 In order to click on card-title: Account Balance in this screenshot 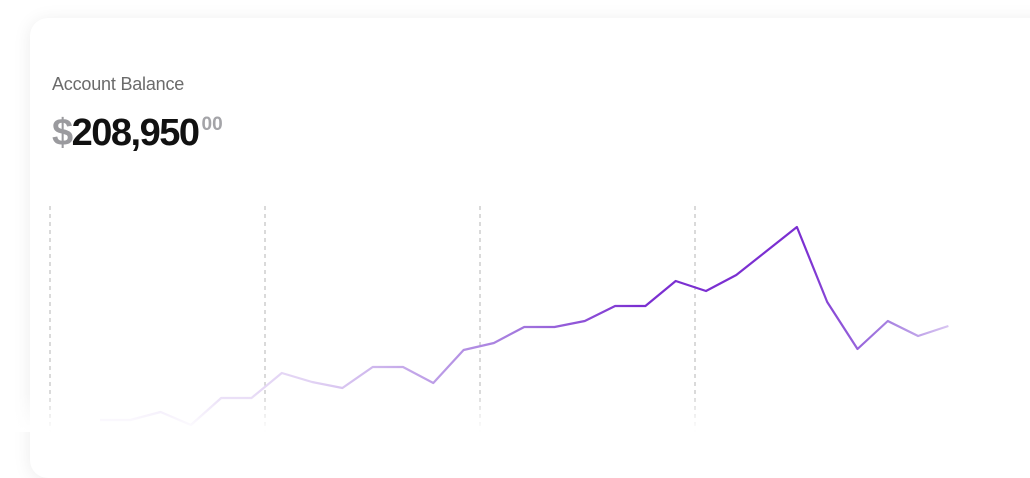, I will do `click(118, 84)`.